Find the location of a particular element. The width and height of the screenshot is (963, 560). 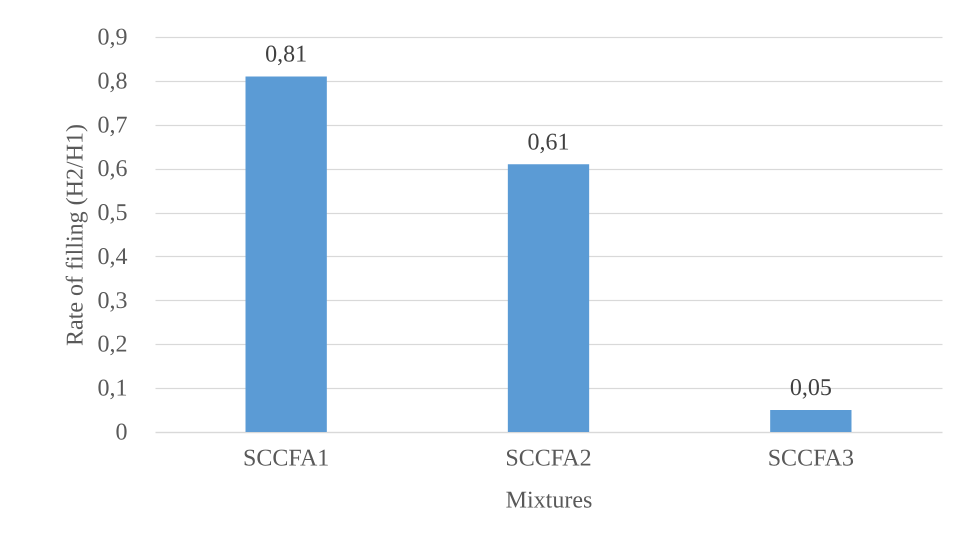

y-tick-label: 0 is located at coordinates (122, 433).